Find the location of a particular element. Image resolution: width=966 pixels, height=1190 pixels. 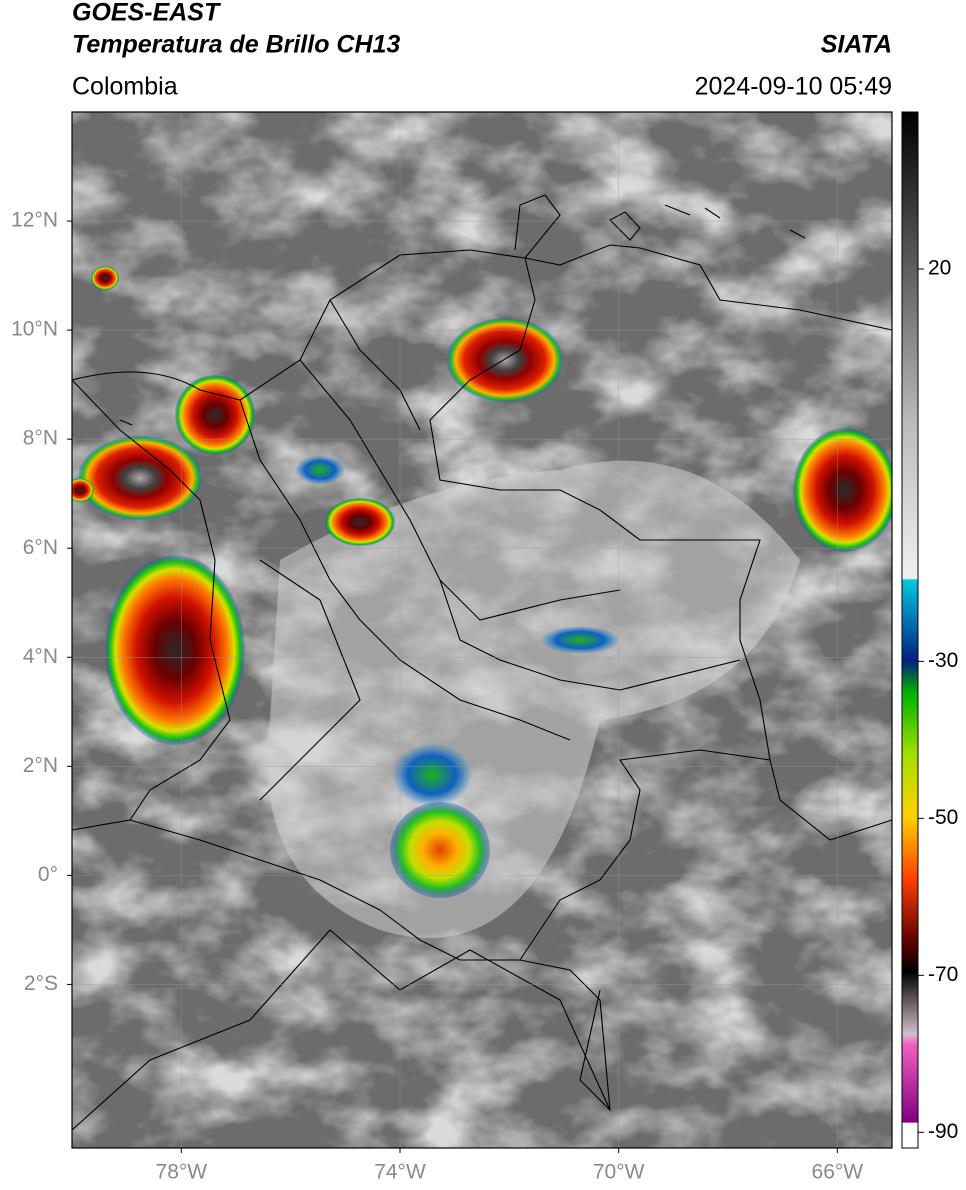

coastline is located at coordinates (151, 605).